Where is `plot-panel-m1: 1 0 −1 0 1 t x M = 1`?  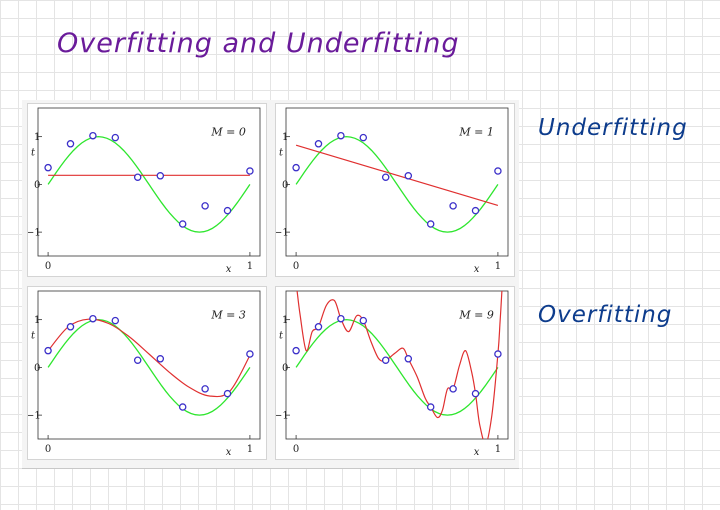
plot-panel-m1: 1 0 −1 0 1 t x M = 1 is located at coordinates (395, 190).